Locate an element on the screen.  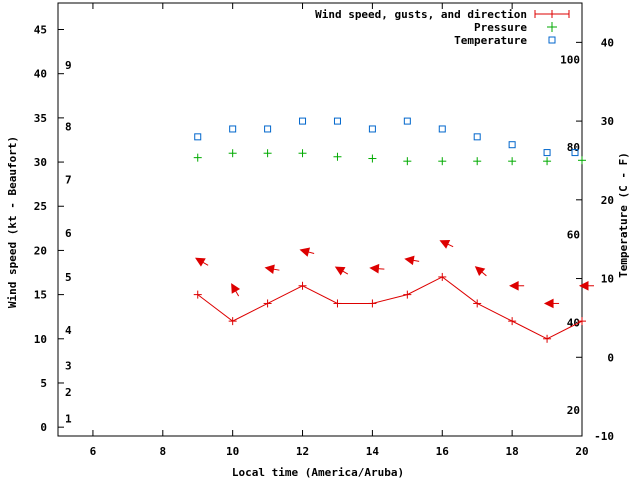
fahrenheit-label: 40 is located at coordinates (573, 323).